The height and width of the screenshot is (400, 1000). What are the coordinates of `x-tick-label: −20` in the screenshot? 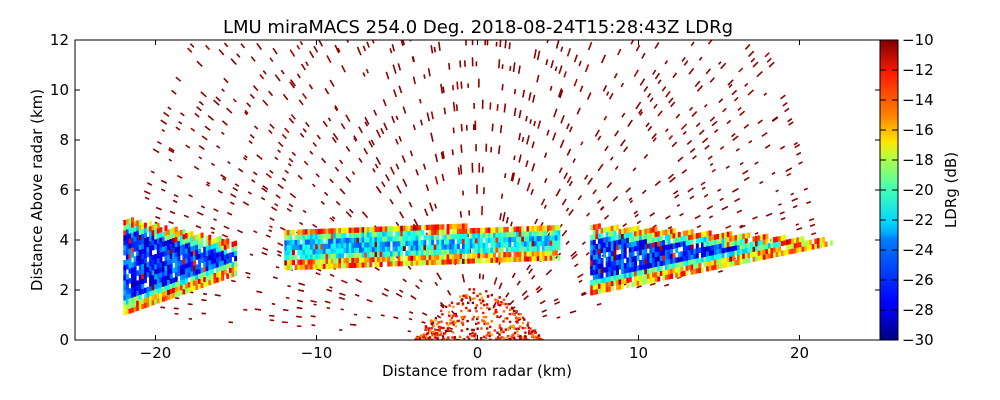 It's located at (156, 353).